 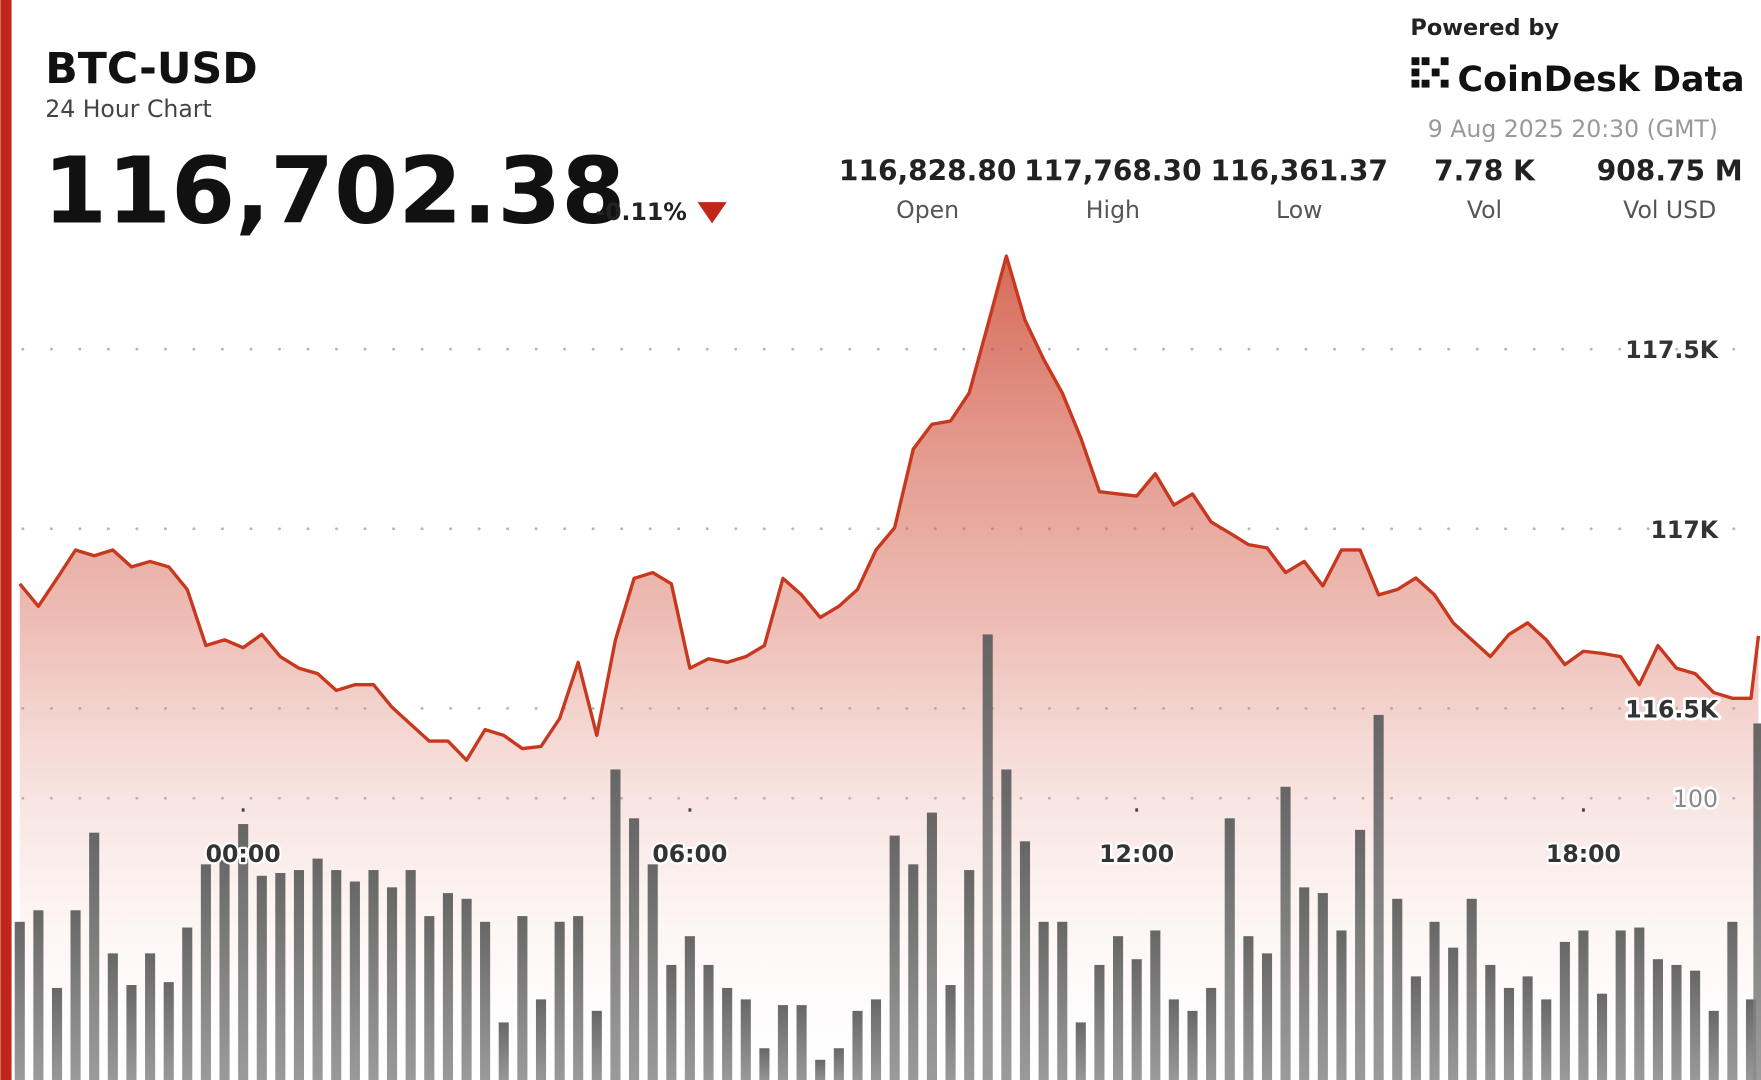 I want to click on timestamp: 9 Aug 2025 20:30 (GMT), so click(x=1573, y=129).